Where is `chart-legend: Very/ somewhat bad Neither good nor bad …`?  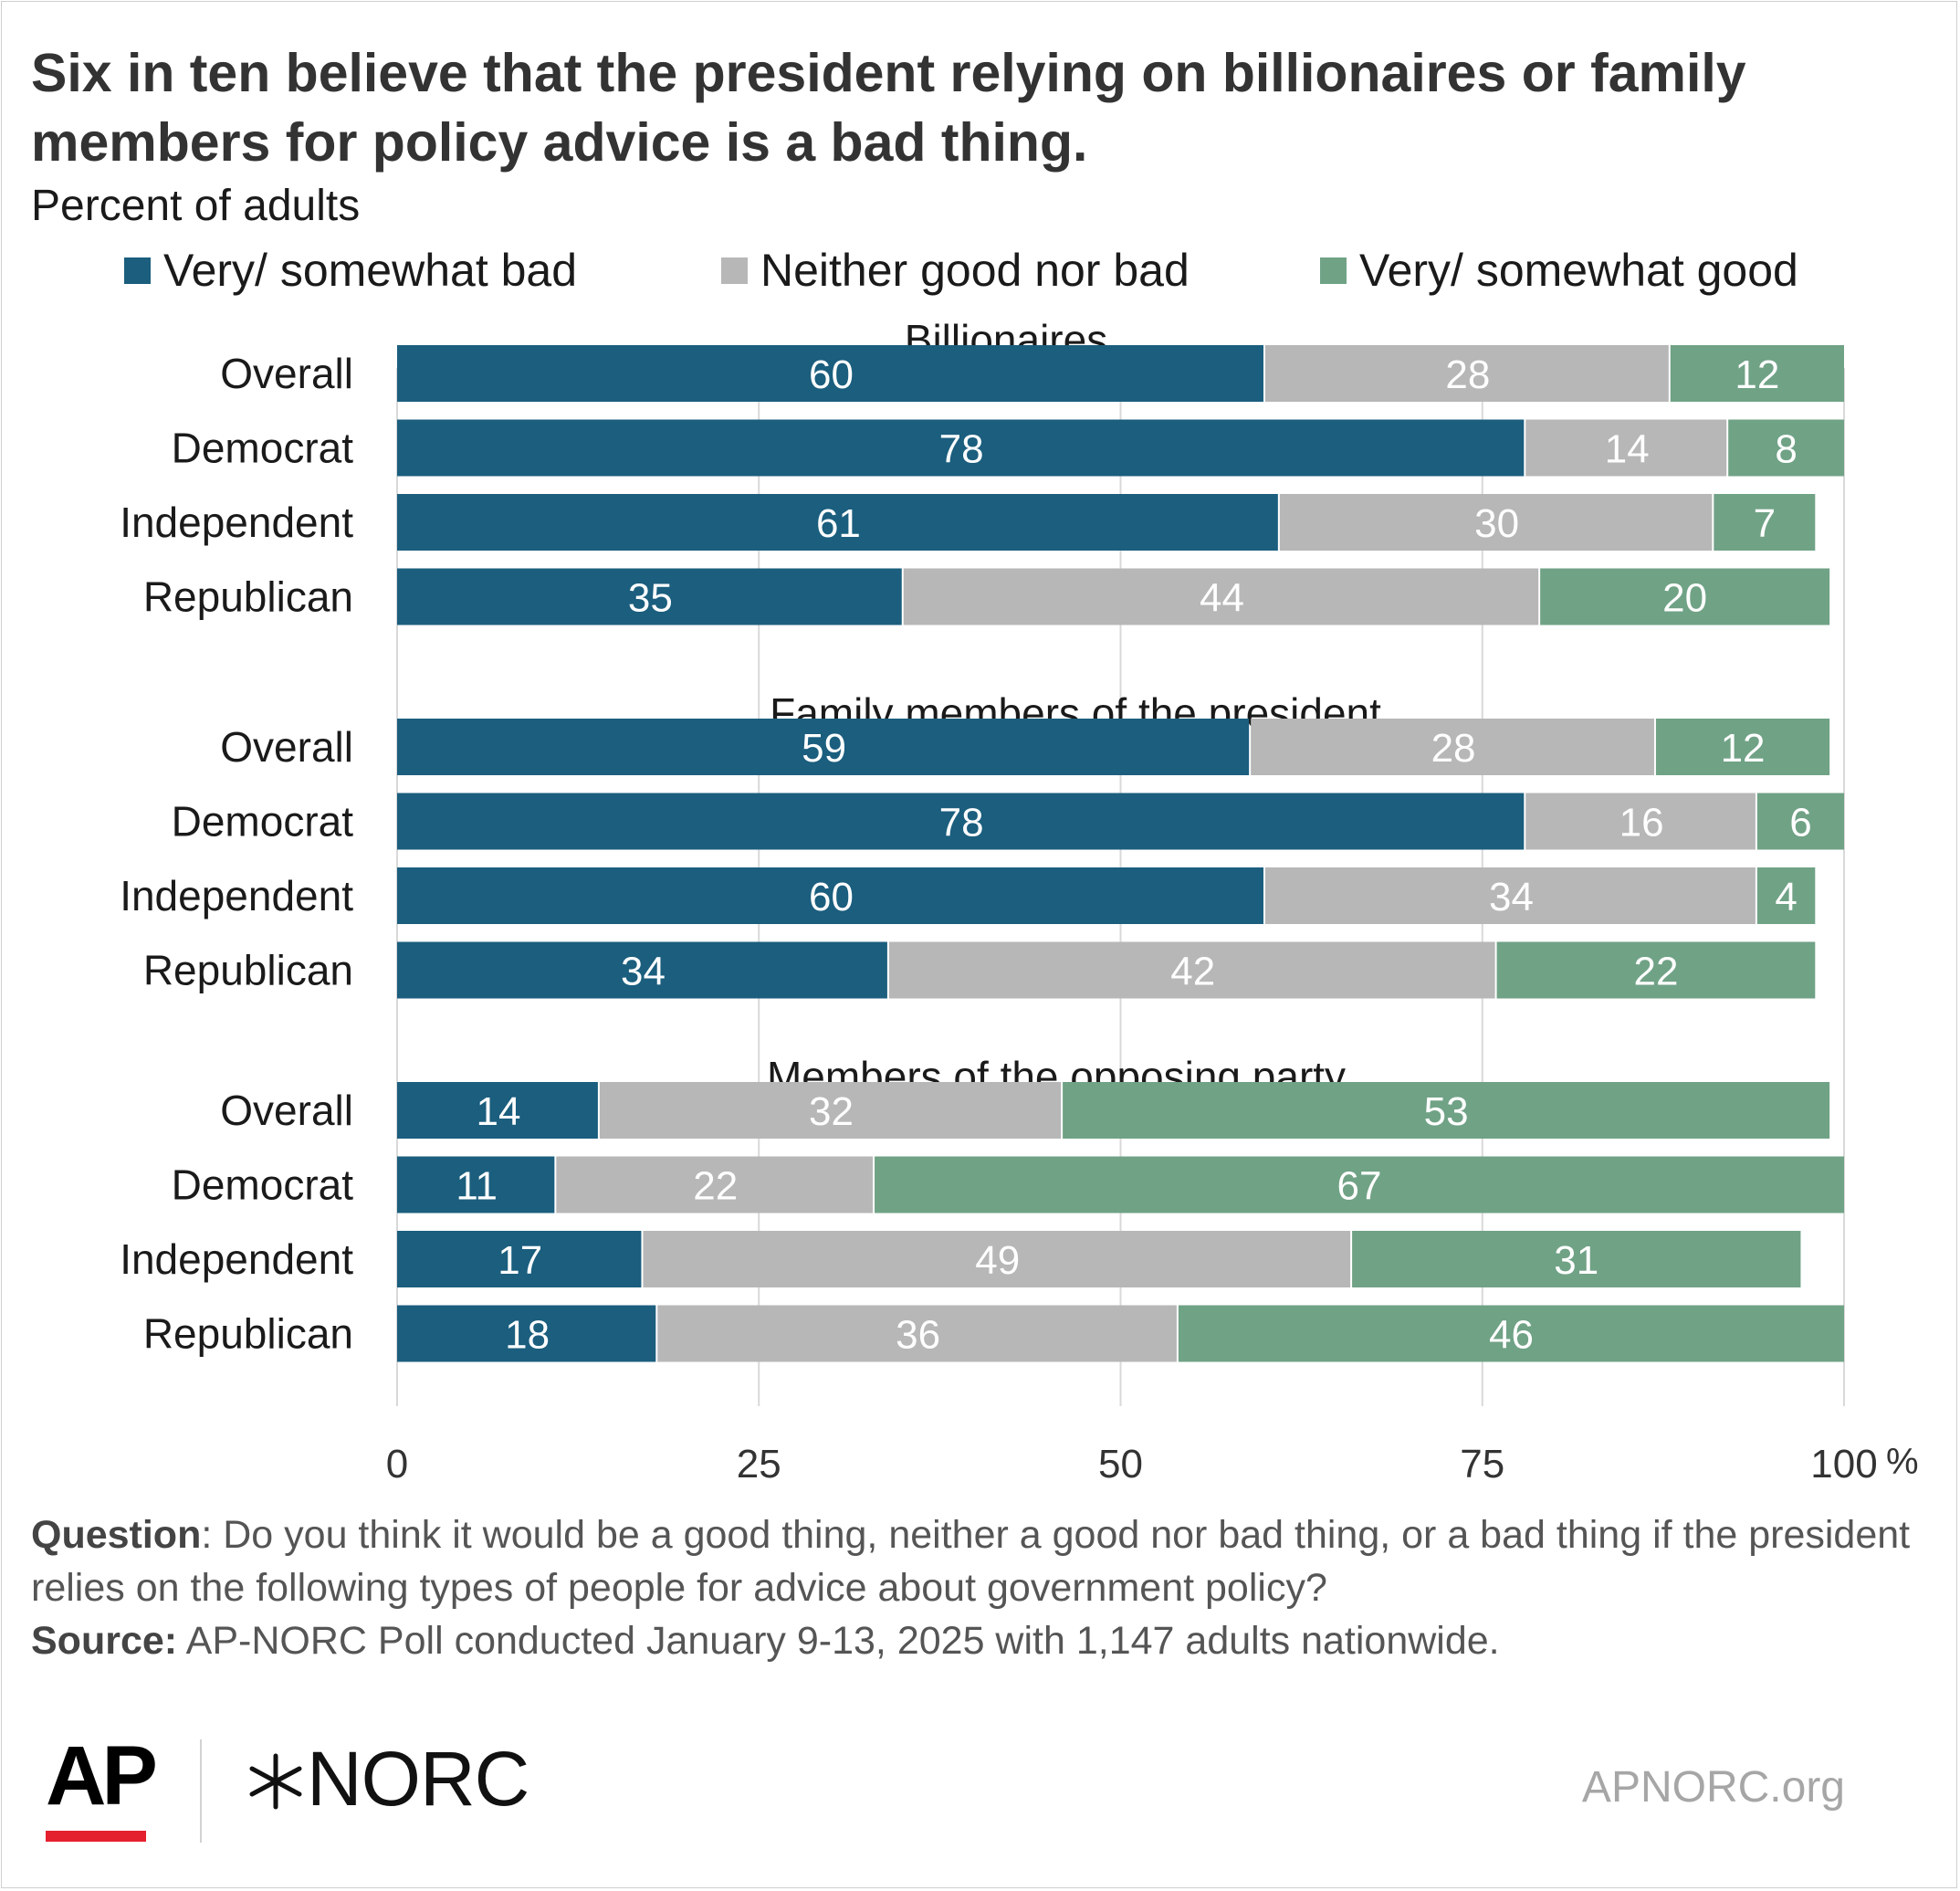 chart-legend: Very/ somewhat bad Neither good nor bad … is located at coordinates (980, 270).